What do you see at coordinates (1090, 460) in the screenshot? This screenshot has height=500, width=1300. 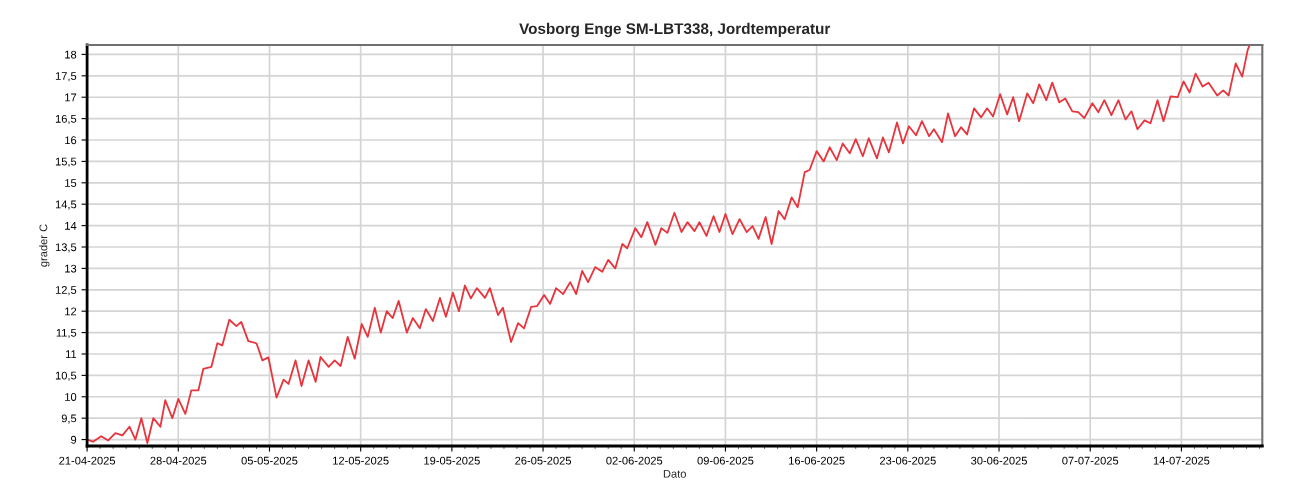 I see `x-tick-label: 07-07-2025` at bounding box center [1090, 460].